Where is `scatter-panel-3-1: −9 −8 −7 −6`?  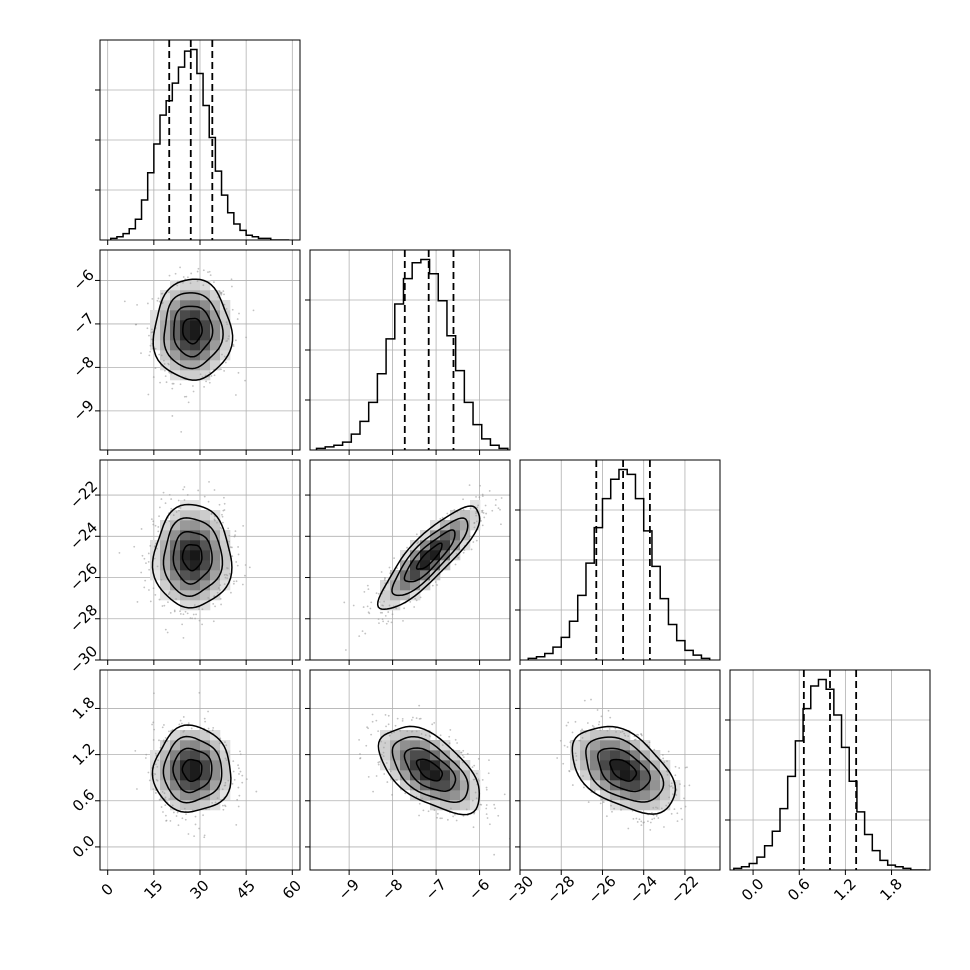 scatter-panel-3-1: −9 −8 −7 −6 is located at coordinates (408, 786).